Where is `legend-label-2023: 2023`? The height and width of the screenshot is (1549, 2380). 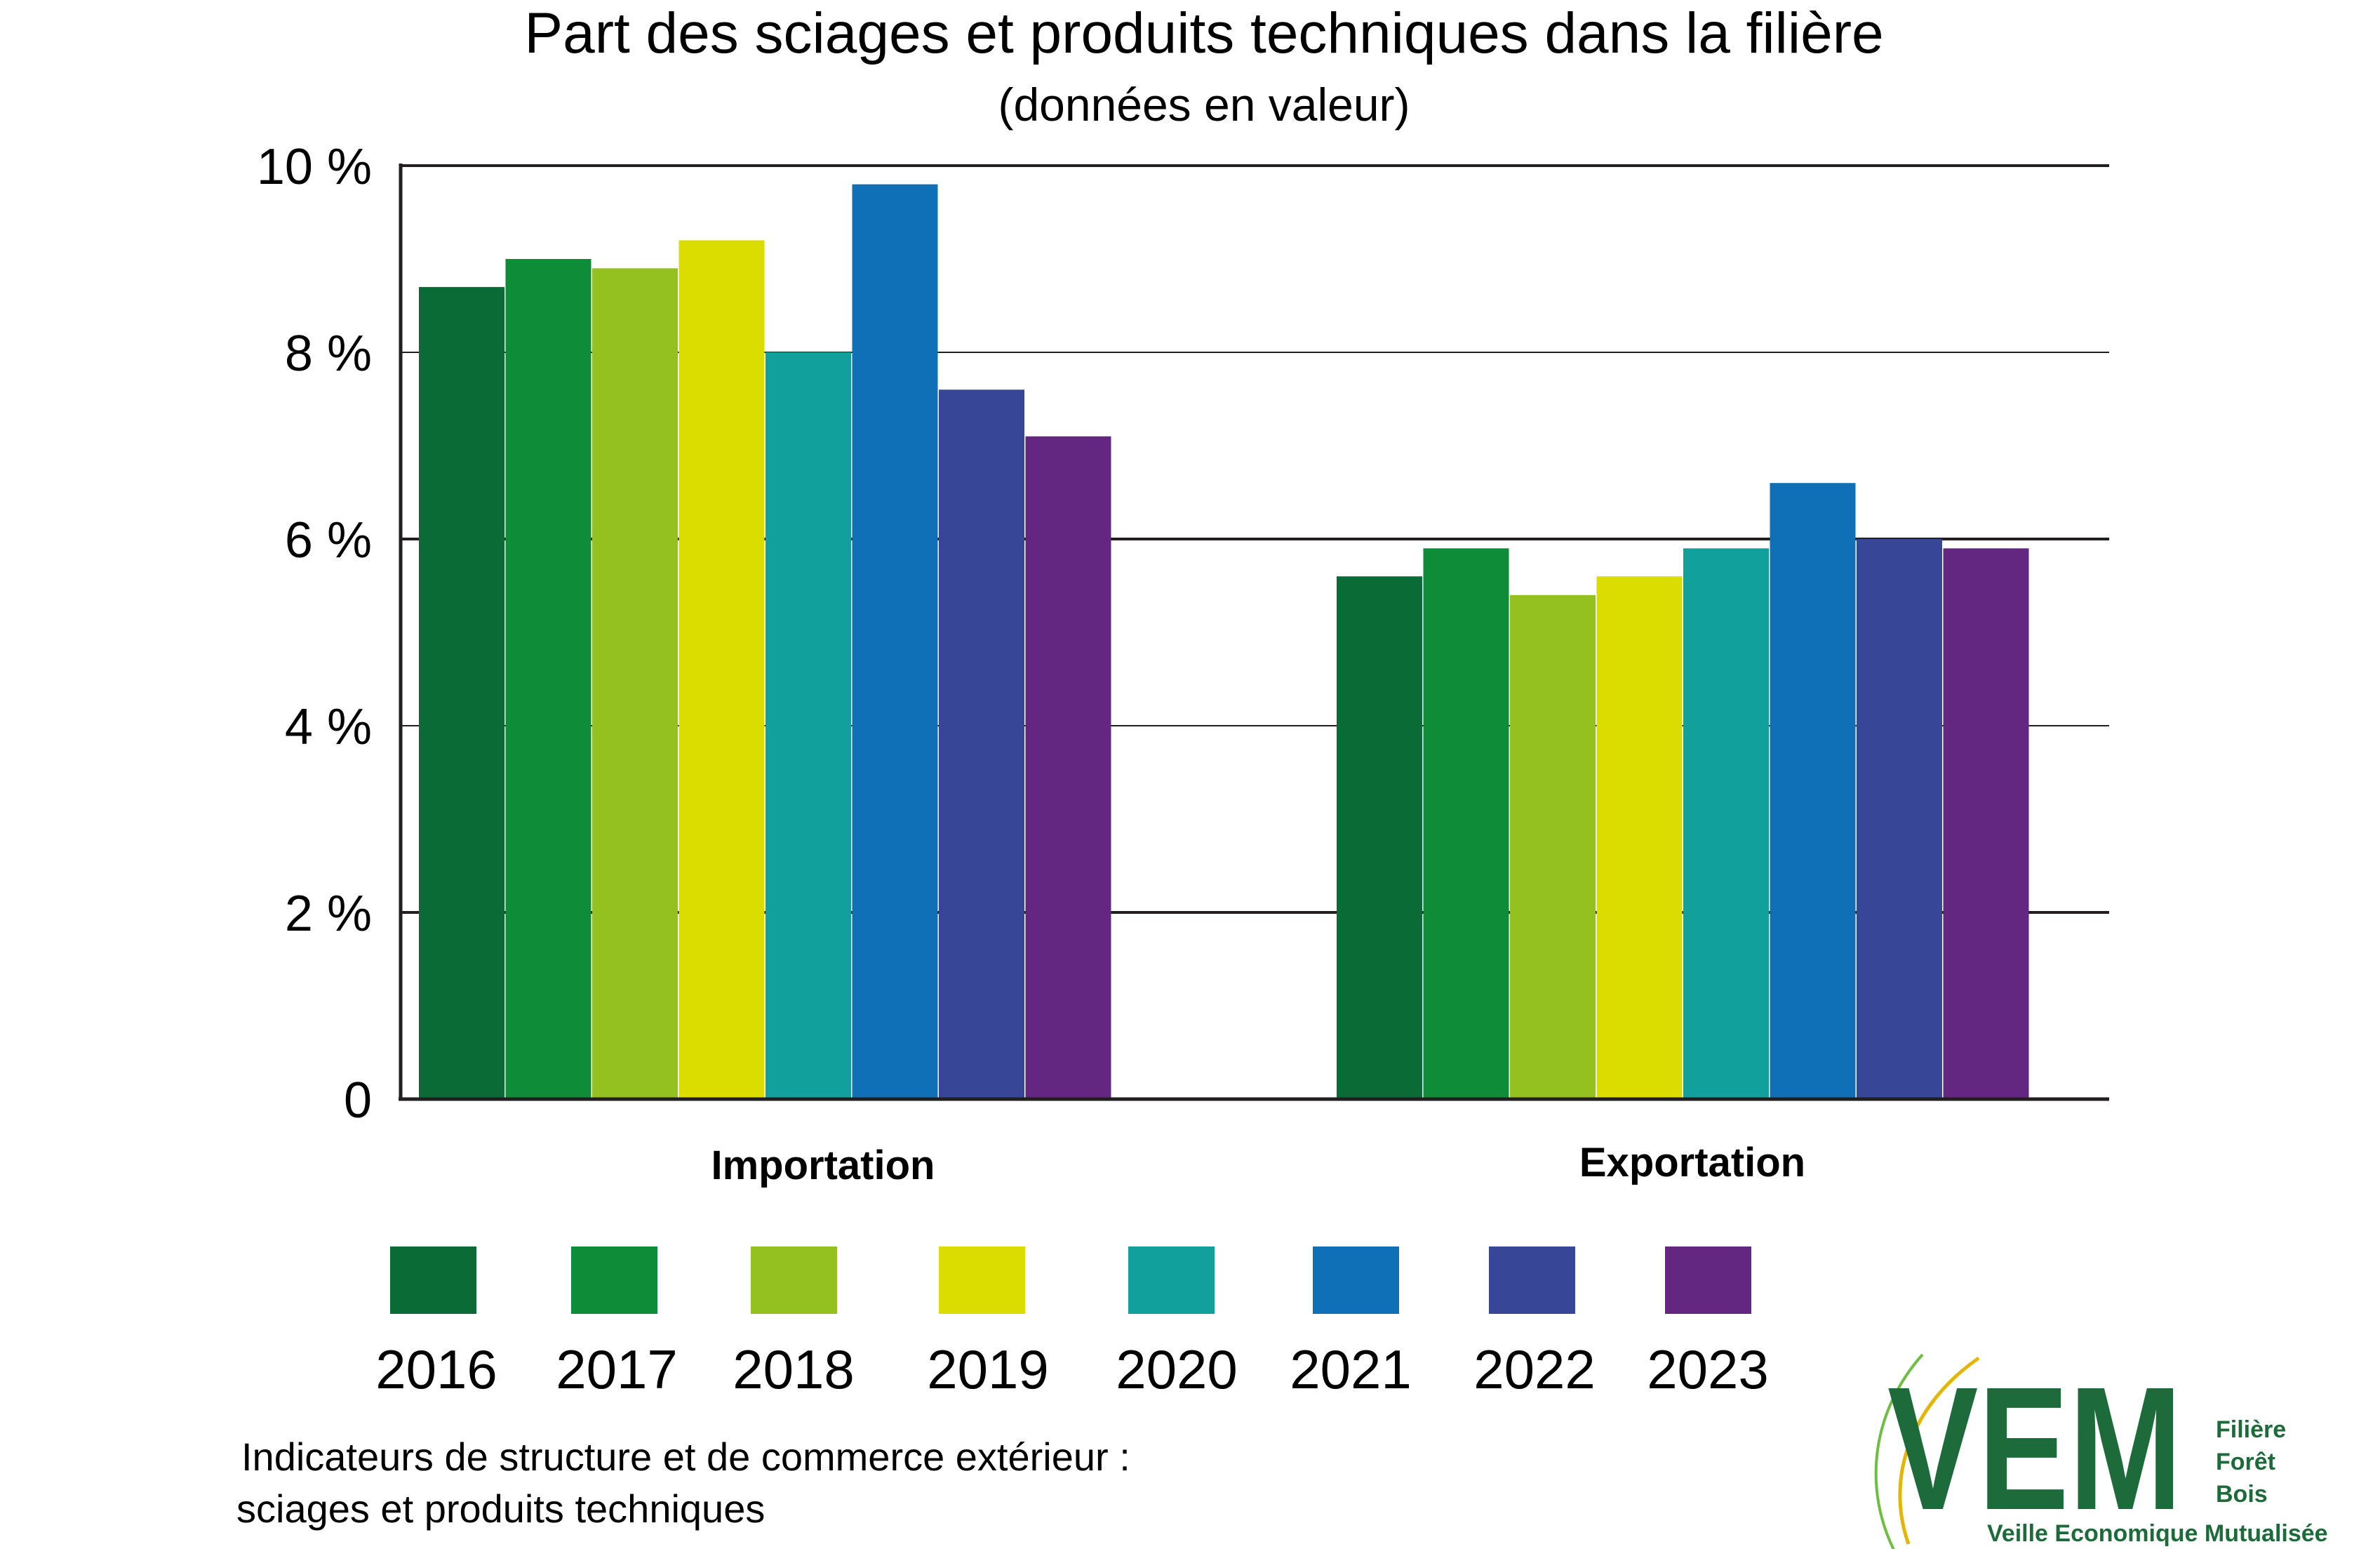 legend-label-2023: 2023 is located at coordinates (1708, 1369).